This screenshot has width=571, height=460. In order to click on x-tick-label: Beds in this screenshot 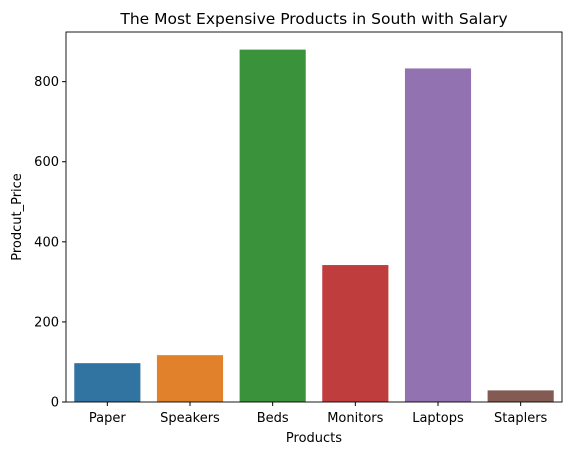, I will do `click(273, 418)`.